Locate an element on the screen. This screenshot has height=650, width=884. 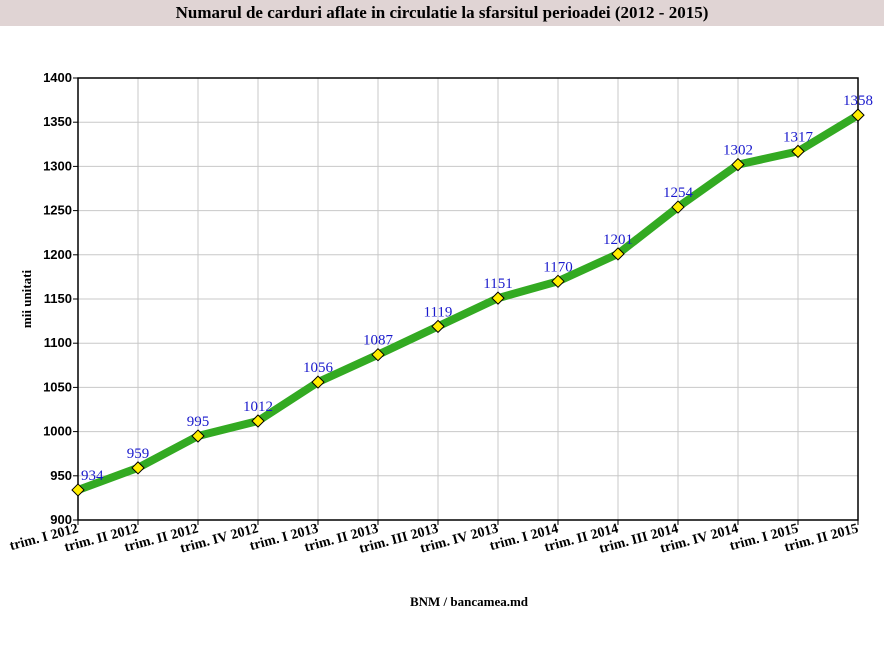
data-label: 959 is located at coordinates (138, 454).